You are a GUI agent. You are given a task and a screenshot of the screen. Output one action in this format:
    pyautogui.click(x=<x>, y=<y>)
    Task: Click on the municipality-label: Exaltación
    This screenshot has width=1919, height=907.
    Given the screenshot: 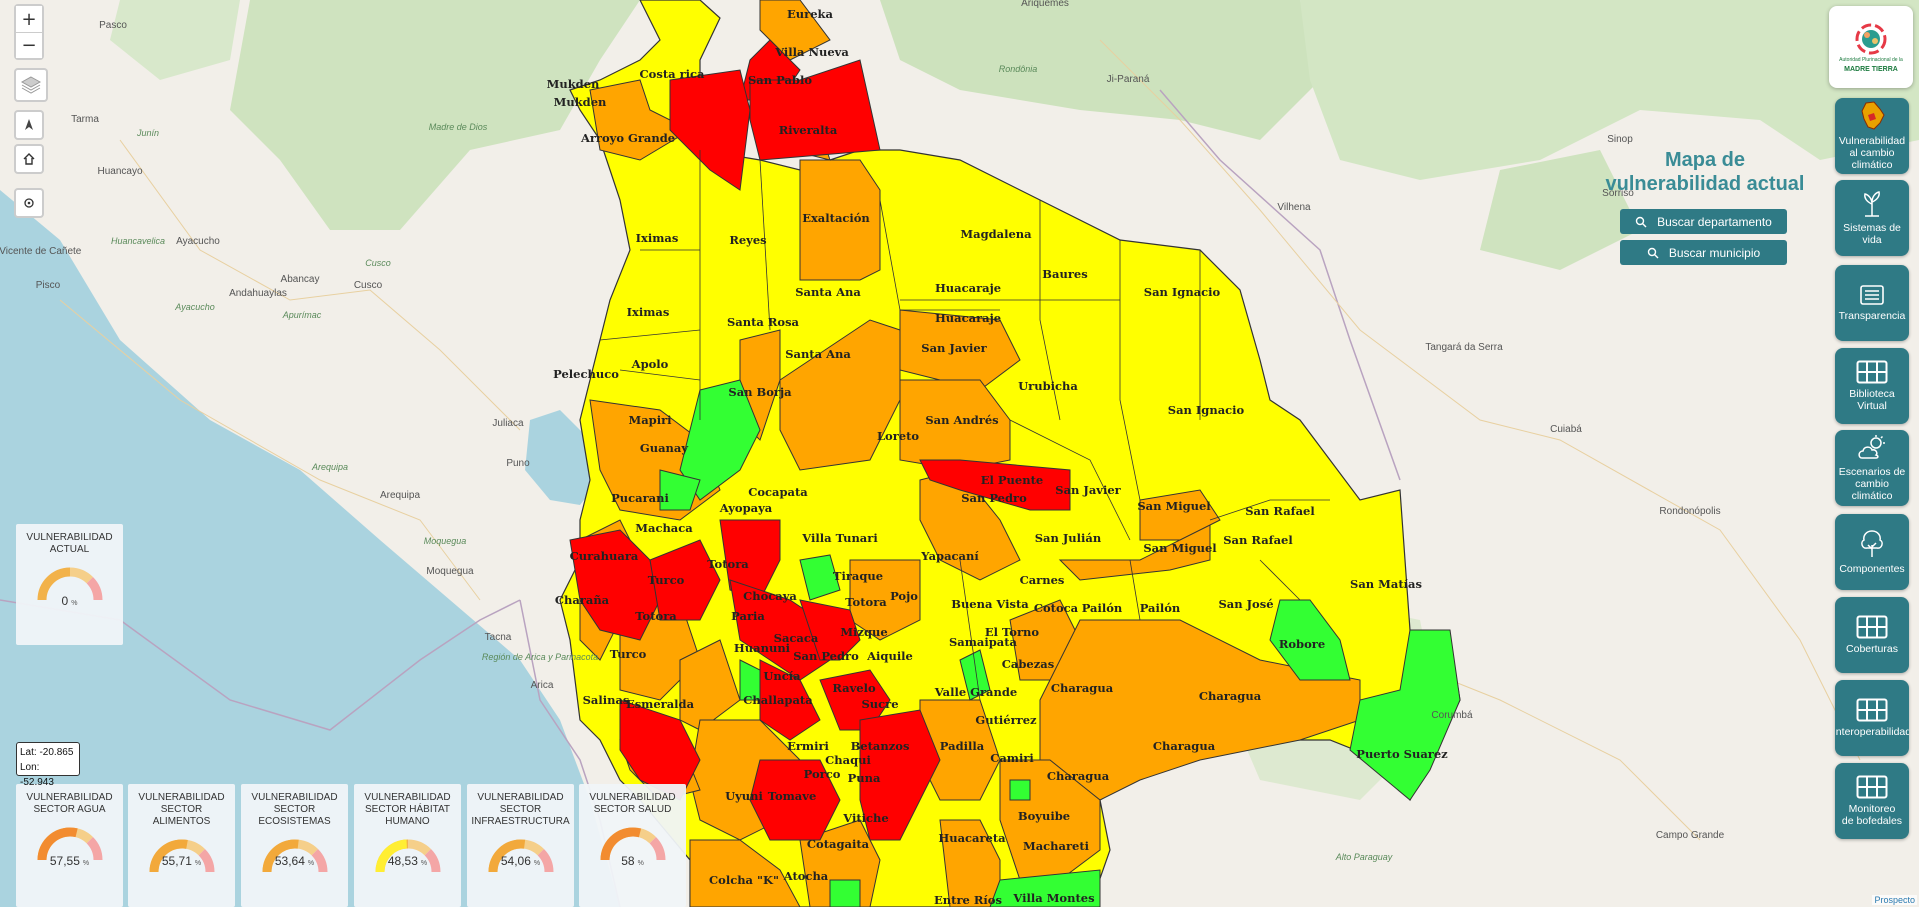 What is the action you would take?
    pyautogui.click(x=836, y=218)
    